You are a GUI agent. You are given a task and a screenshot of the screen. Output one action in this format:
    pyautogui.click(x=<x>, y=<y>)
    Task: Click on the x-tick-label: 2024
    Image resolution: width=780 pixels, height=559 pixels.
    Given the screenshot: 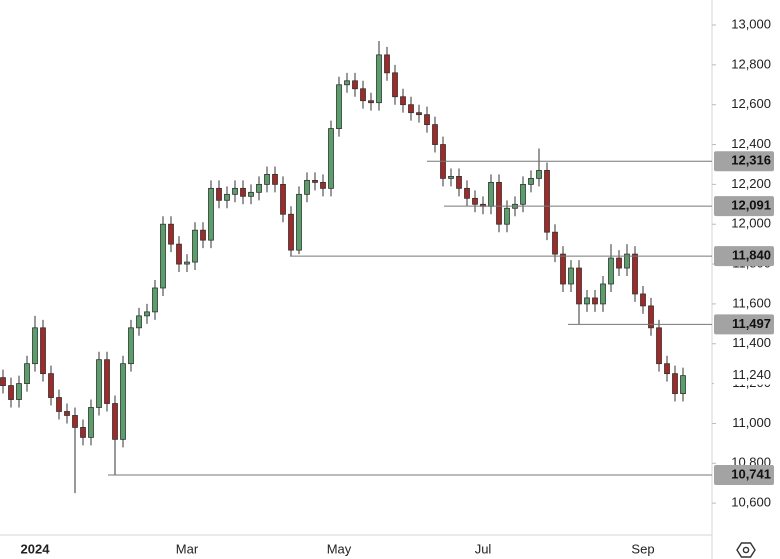 What is the action you would take?
    pyautogui.click(x=36, y=548)
    